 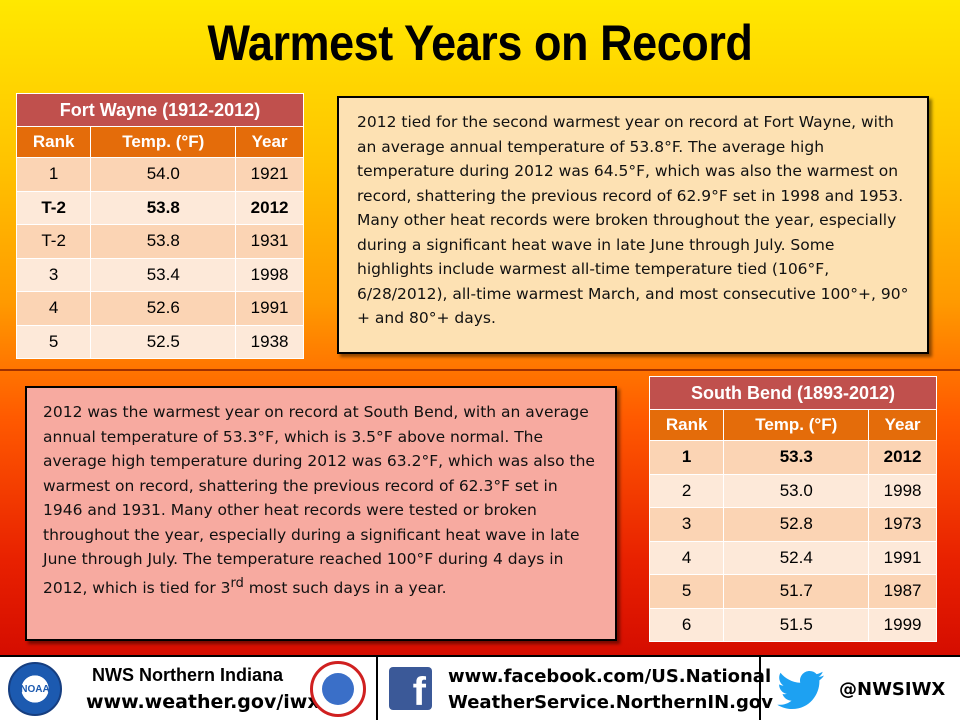 What do you see at coordinates (163, 308) in the screenshot?
I see `temp-cell: 52.6` at bounding box center [163, 308].